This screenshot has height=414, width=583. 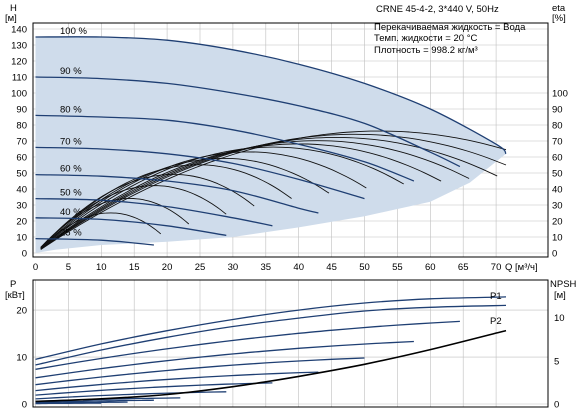 What do you see at coordinates (298, 267) in the screenshot?
I see `head-x-tick-label: 40` at bounding box center [298, 267].